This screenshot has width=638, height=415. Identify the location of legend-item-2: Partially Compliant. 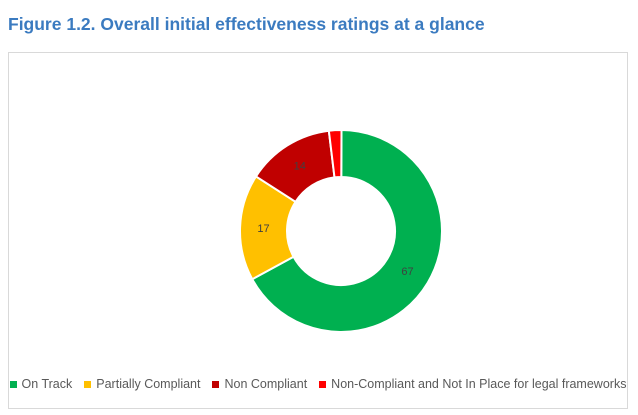
(142, 384).